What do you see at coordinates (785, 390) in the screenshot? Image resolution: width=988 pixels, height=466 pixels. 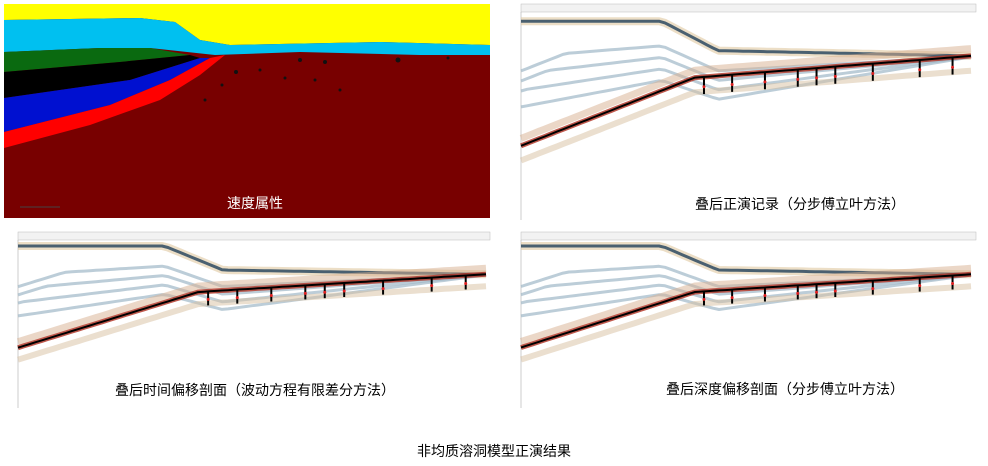 I see `panel-caption: 叠后深度偏移剖面（分步傅立叶方法）` at bounding box center [785, 390].